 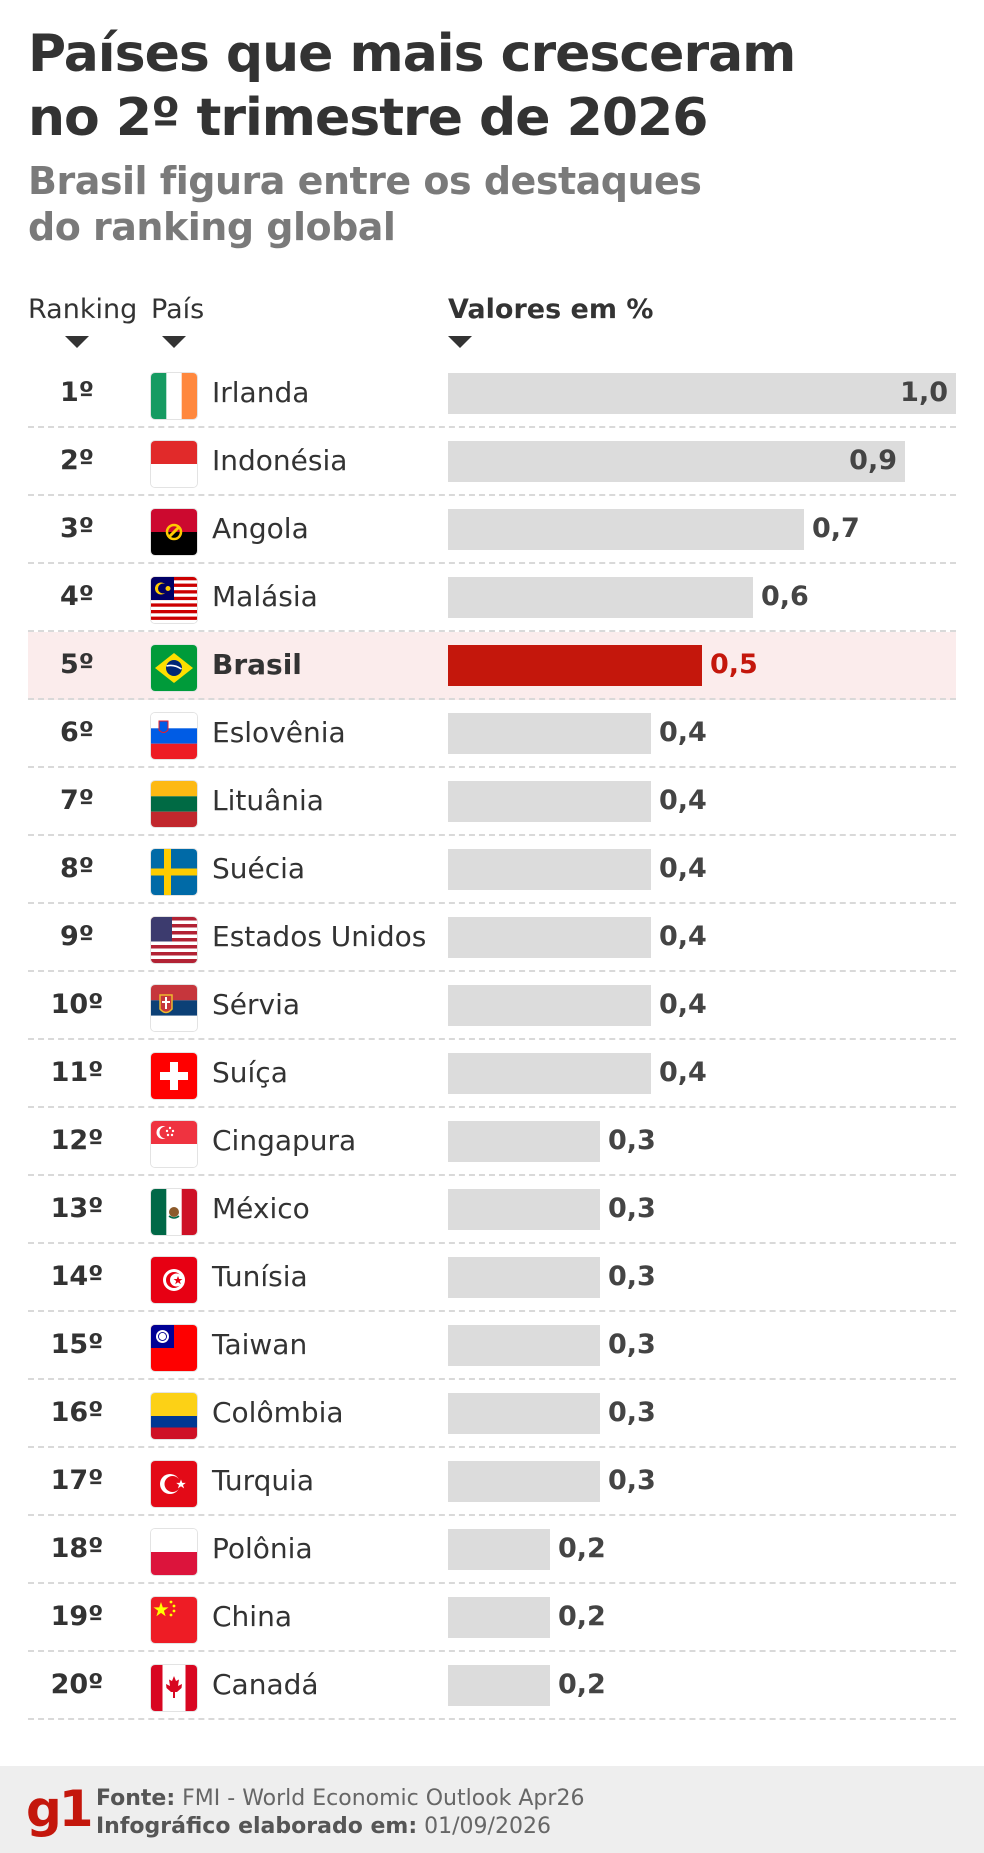 I want to click on rank-label: 7º, so click(x=76, y=800).